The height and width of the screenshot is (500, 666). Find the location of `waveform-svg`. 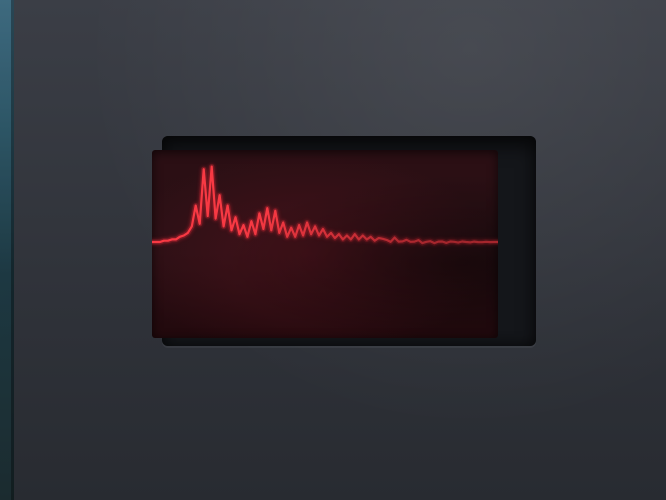

waveform-svg is located at coordinates (325, 205).